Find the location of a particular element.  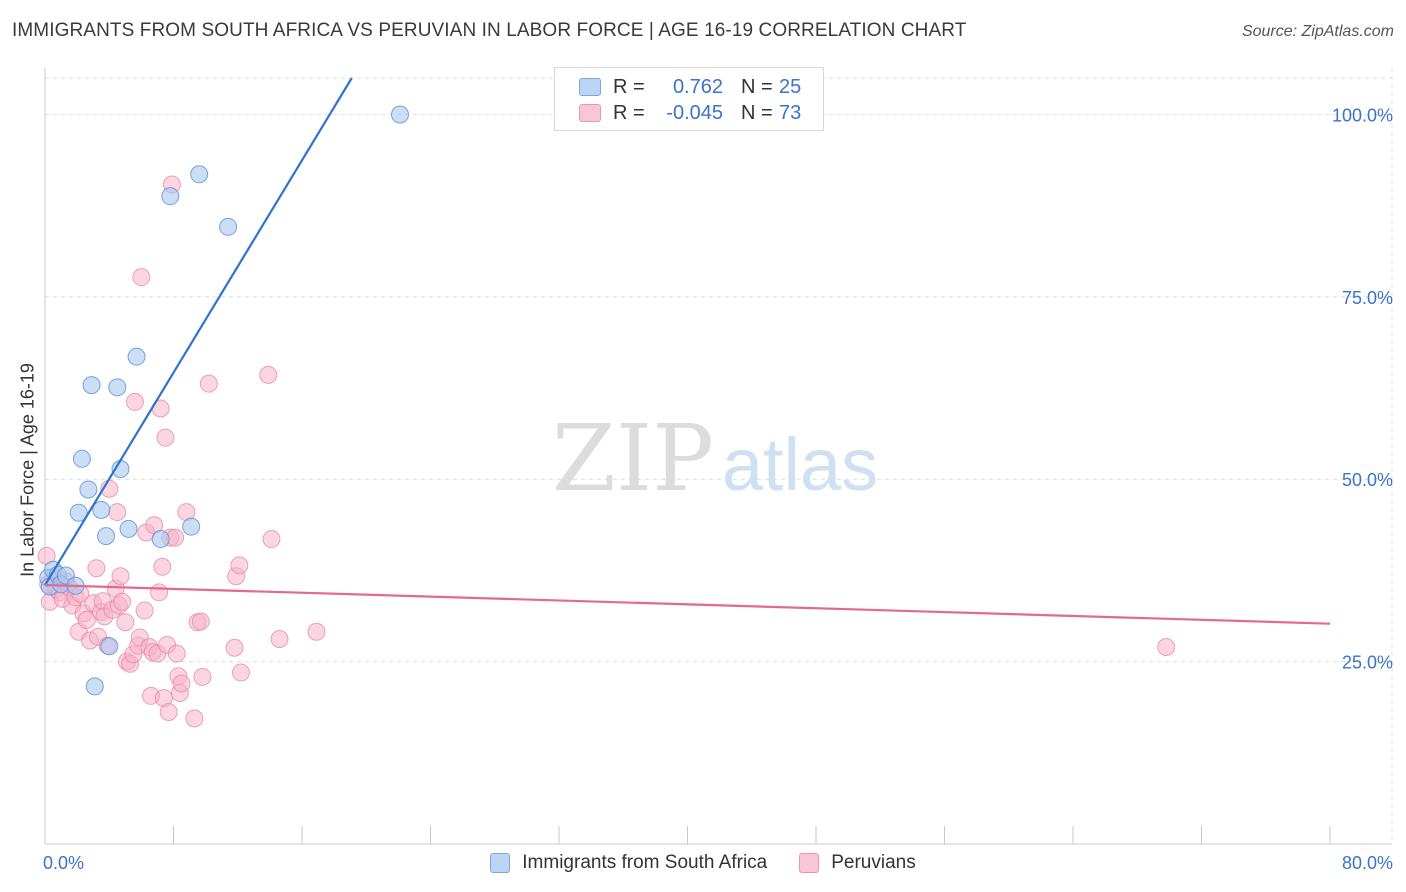

n-value: 73 is located at coordinates (790, 112).